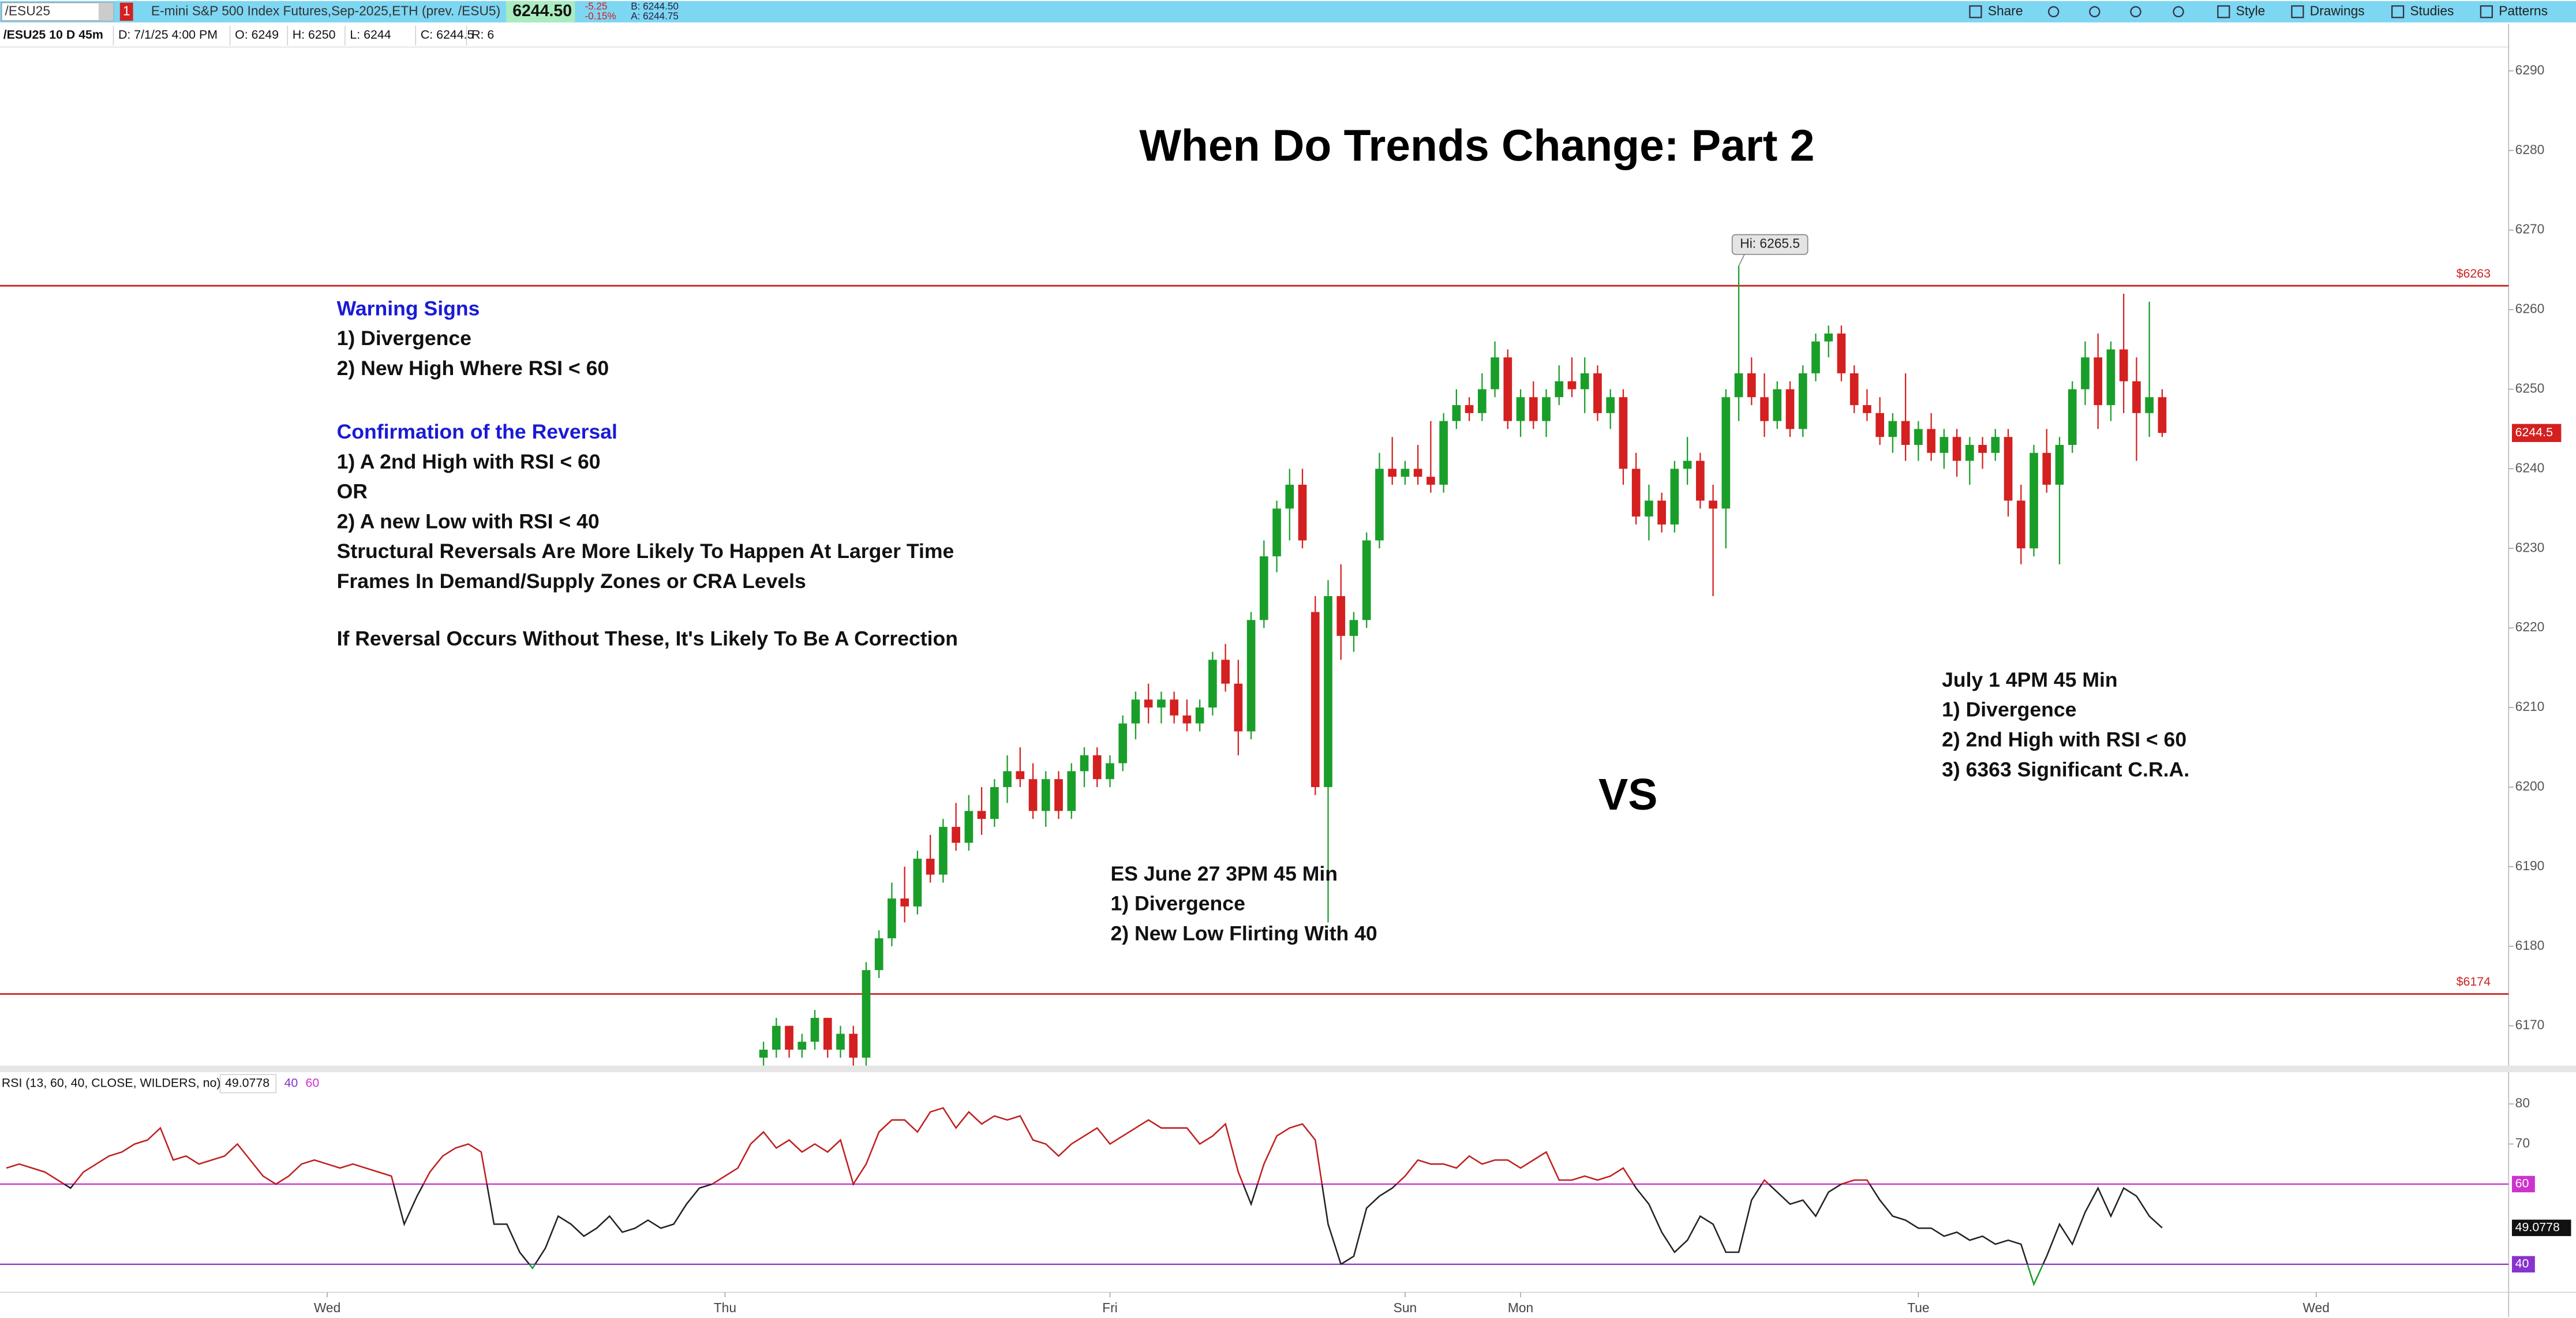 Image resolution: width=2576 pixels, height=1318 pixels. Describe the element at coordinates (126, 11) in the screenshot. I see `link-box` at that location.